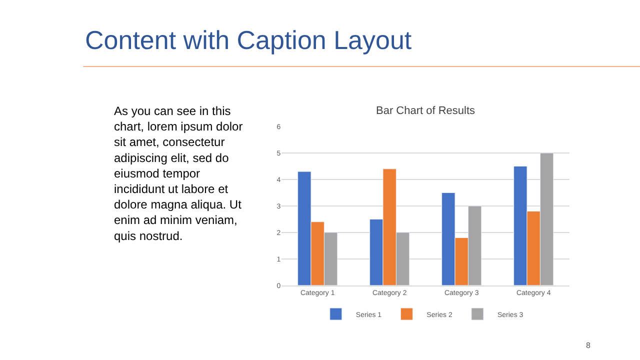 This screenshot has width=640, height=360. Describe the element at coordinates (248, 40) in the screenshot. I see `chart-title: Content with Caption Layout` at that location.